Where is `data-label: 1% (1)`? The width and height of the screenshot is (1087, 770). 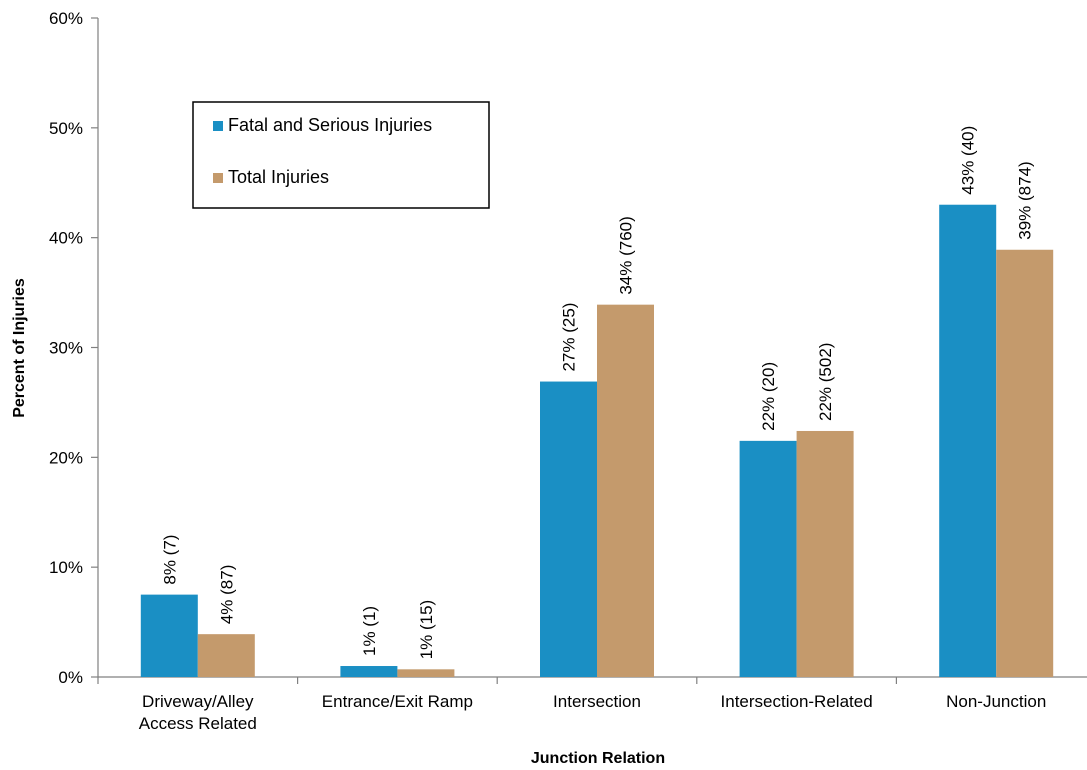
data-label: 1% (1) is located at coordinates (369, 631).